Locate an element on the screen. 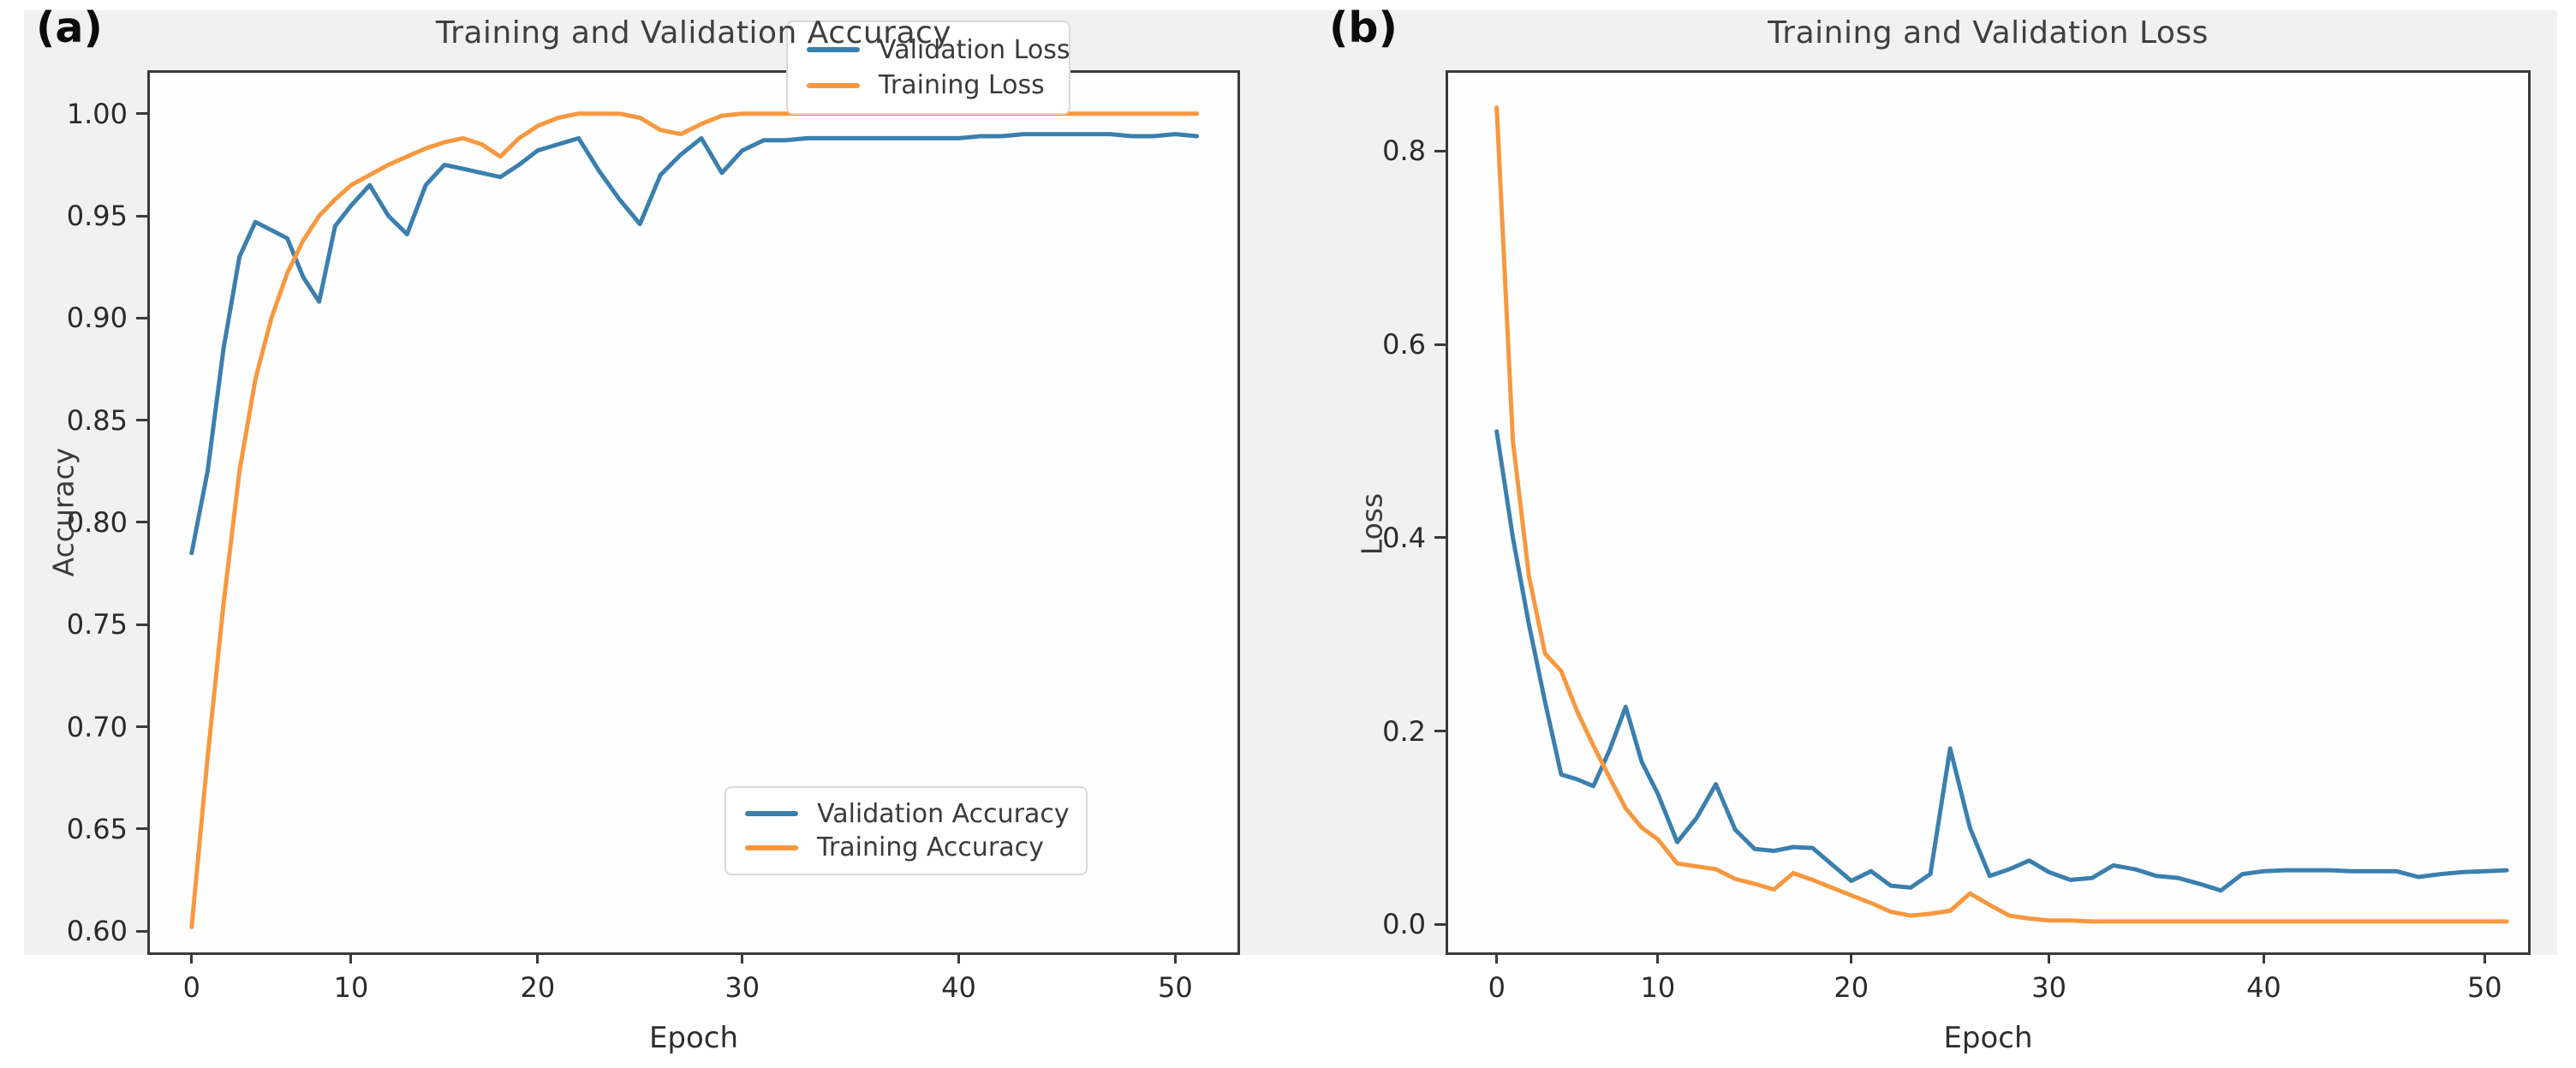 This screenshot has height=1068, width=2576. accuracy-legend: Validation Accuracy Training Accuracy is located at coordinates (906, 830).